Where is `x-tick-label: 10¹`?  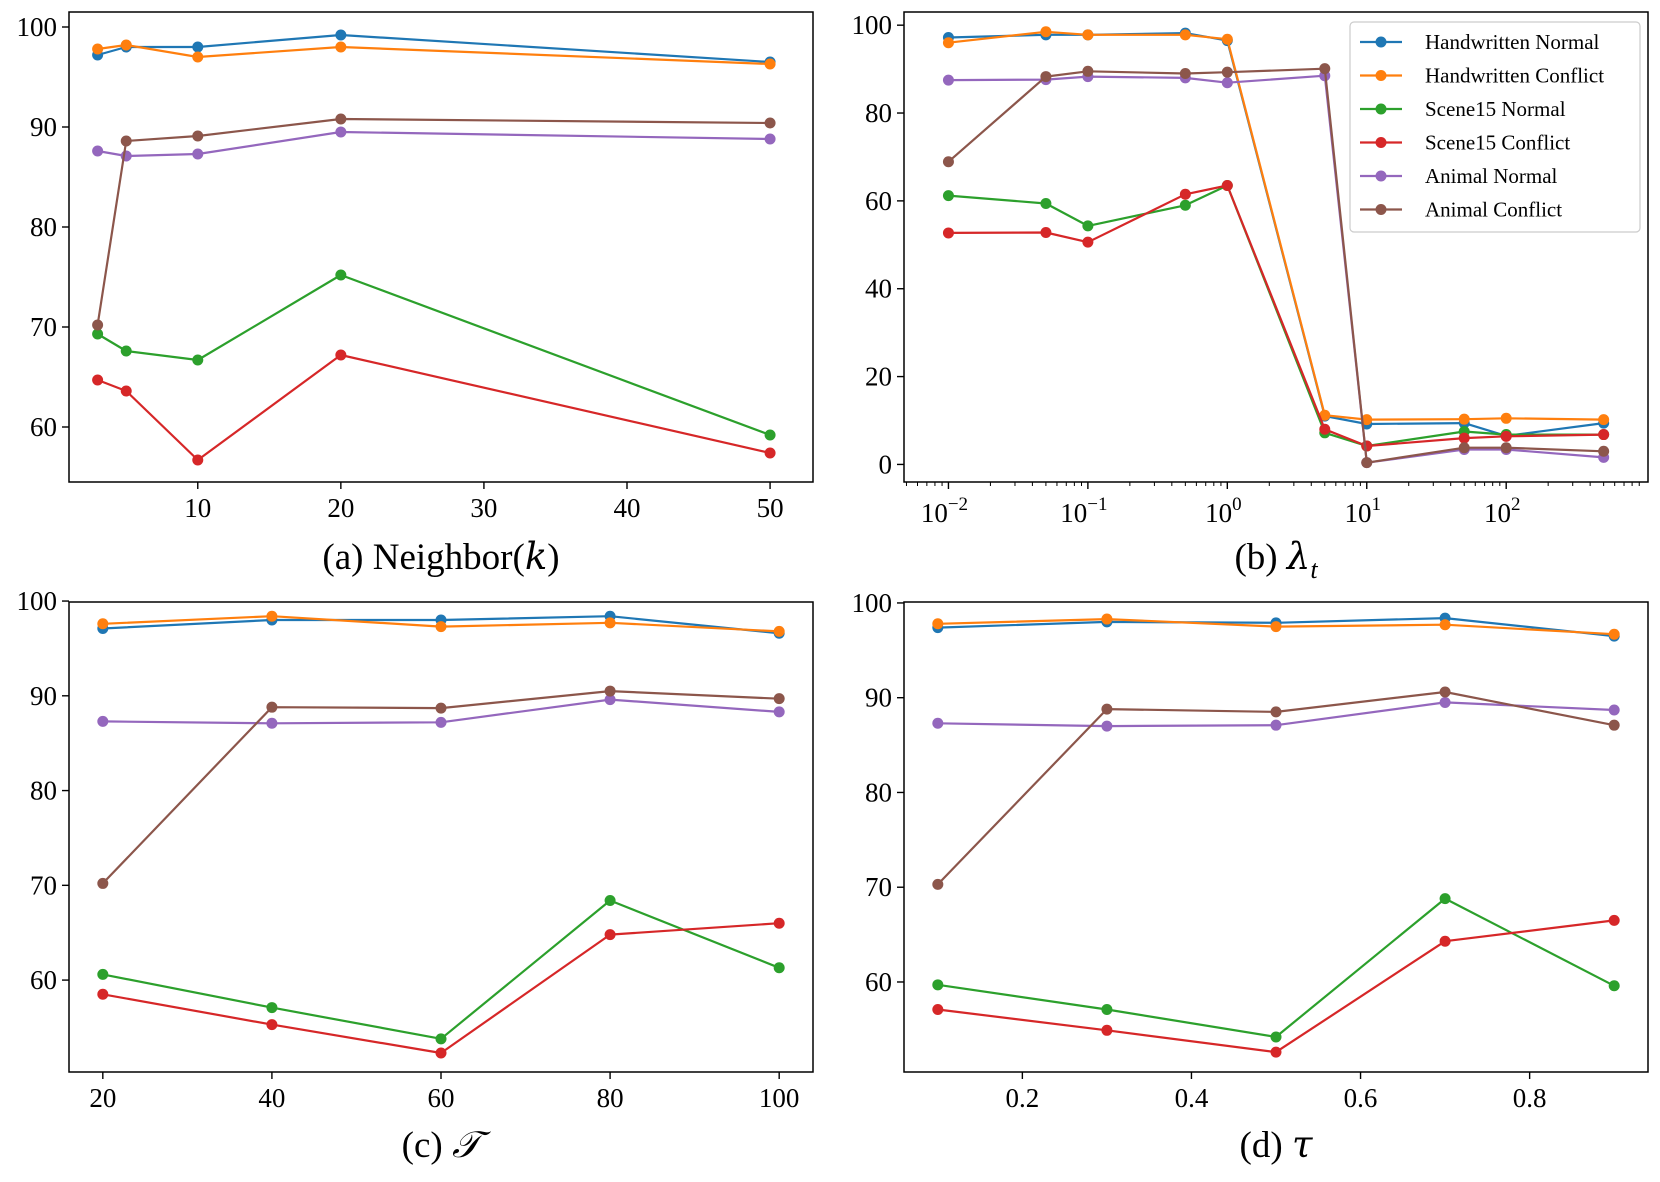
x-tick-label: 10¹ is located at coordinates (1363, 511).